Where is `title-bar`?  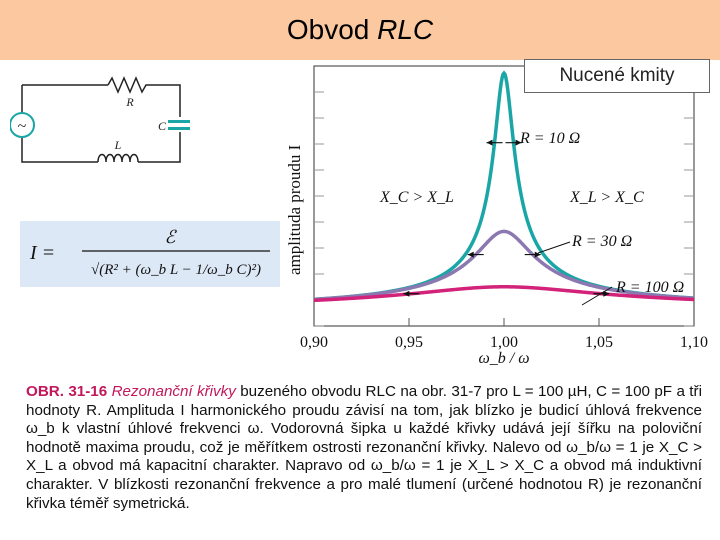 title-bar is located at coordinates (360, 30).